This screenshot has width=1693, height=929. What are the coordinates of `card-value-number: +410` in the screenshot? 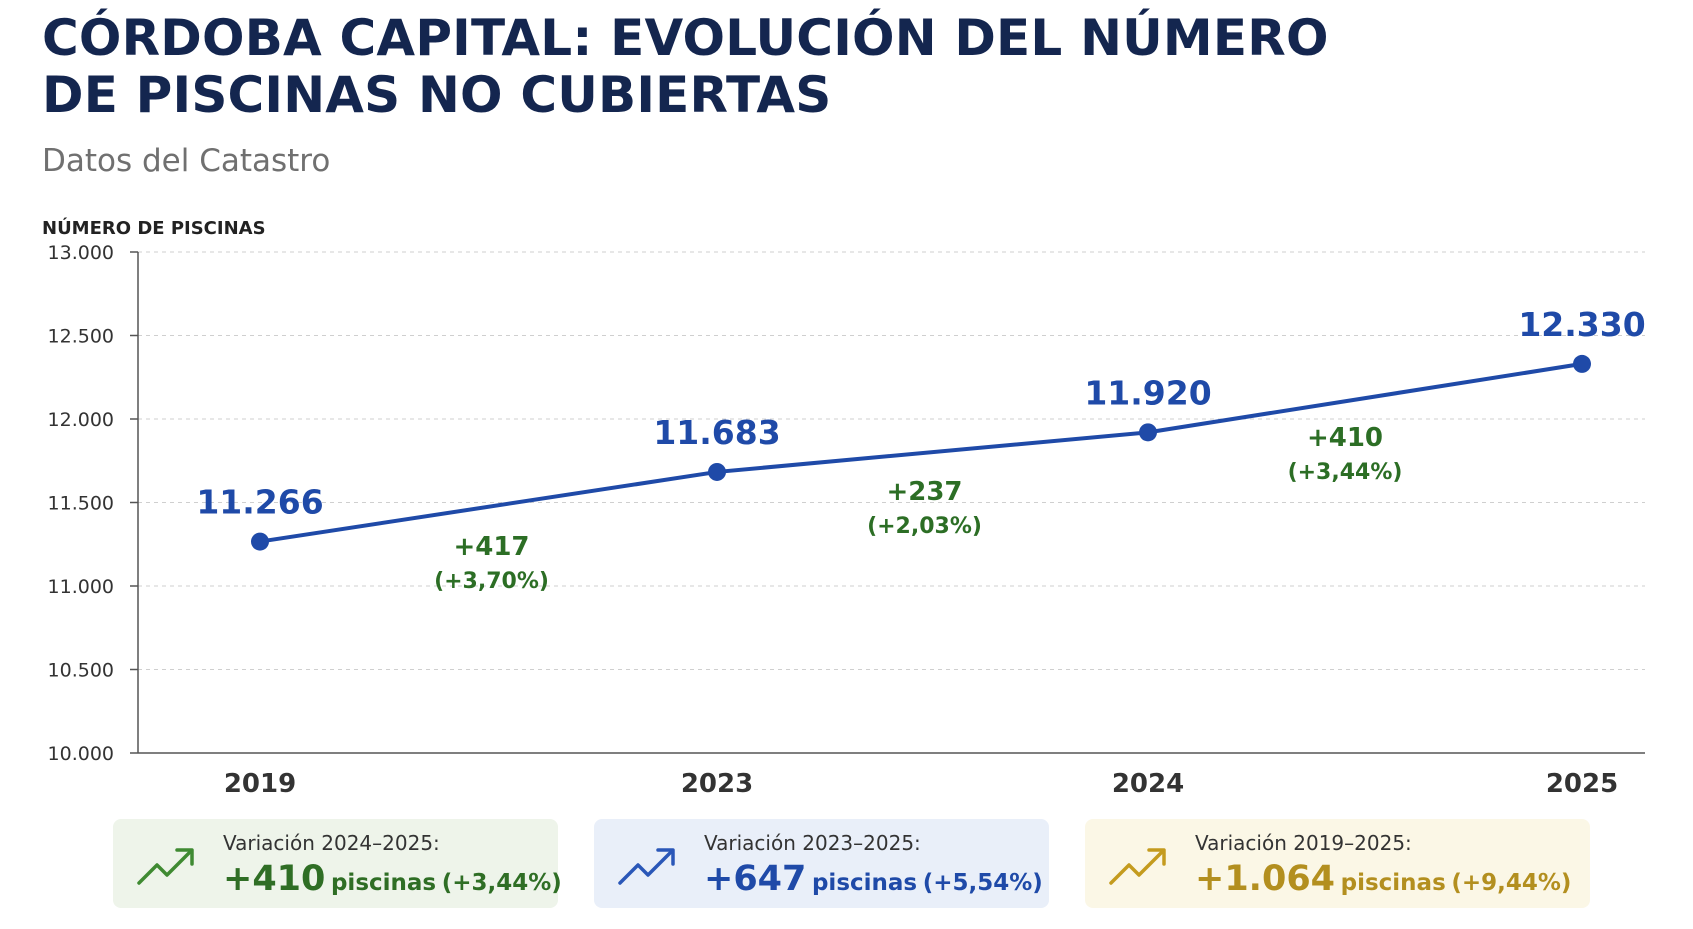 It's located at (274, 879).